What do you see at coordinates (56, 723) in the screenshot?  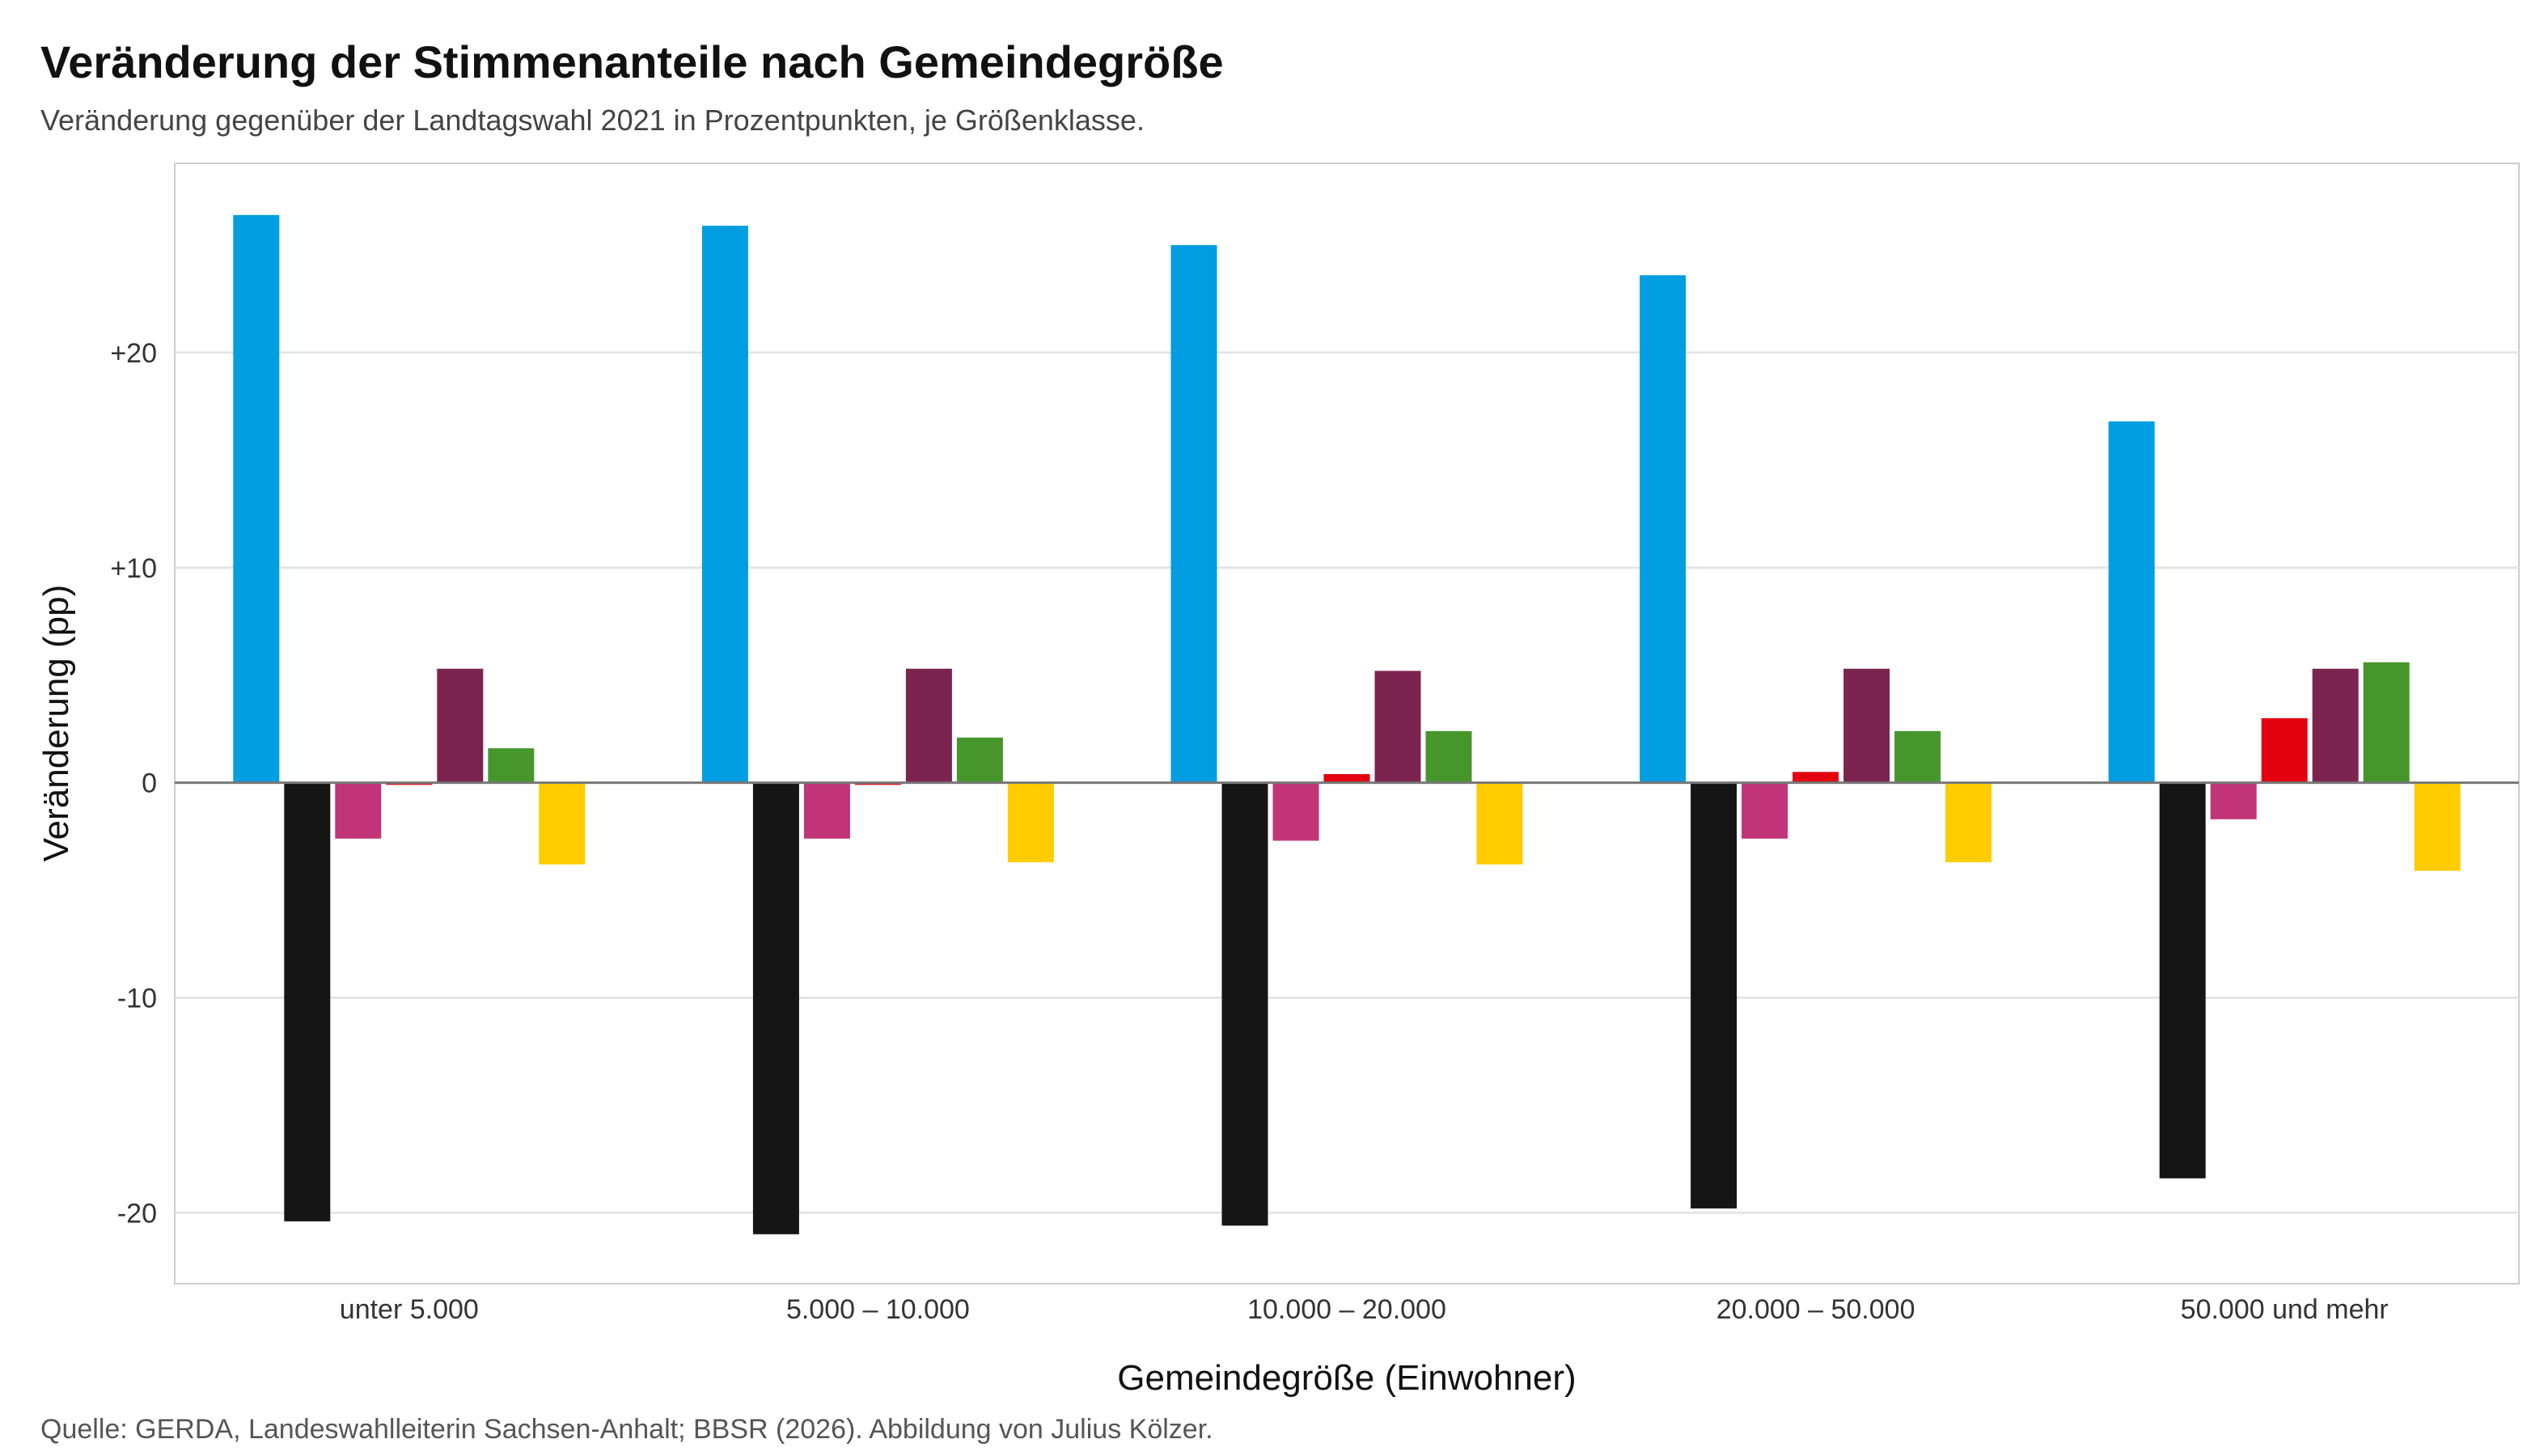 I see `y-axis-title: Veränderung (pp)` at bounding box center [56, 723].